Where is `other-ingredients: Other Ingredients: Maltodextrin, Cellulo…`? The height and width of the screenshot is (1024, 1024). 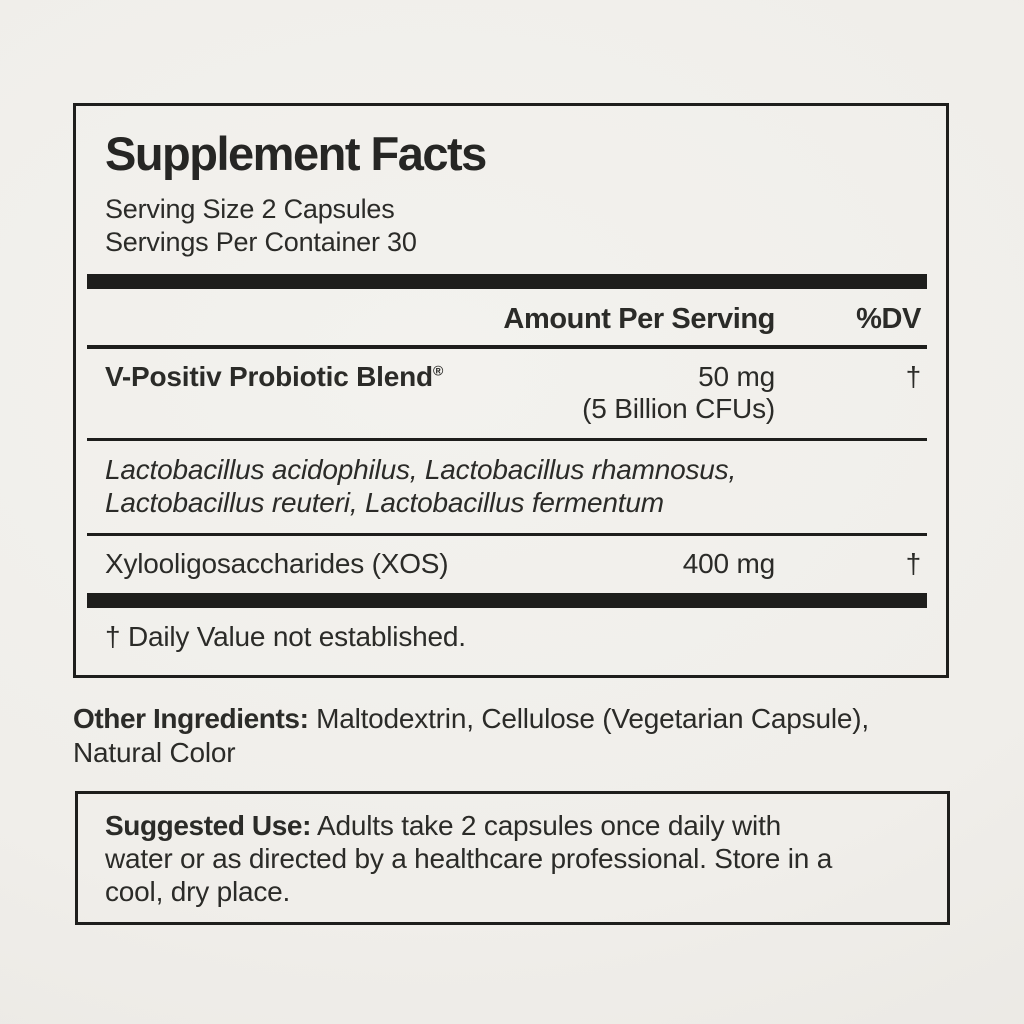 other-ingredients: Other Ingredients: Maltodextrin, Cellulo… is located at coordinates (523, 736).